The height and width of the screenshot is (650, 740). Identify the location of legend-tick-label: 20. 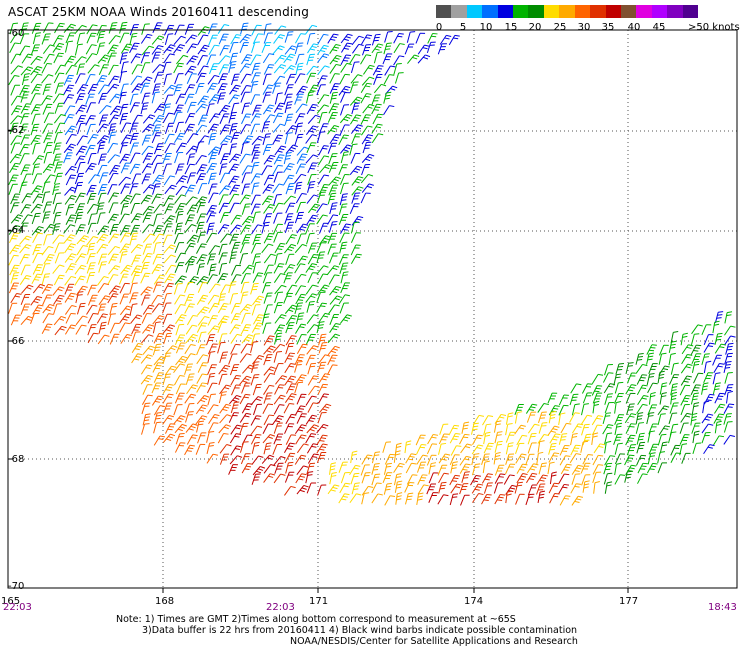
(535, 27).